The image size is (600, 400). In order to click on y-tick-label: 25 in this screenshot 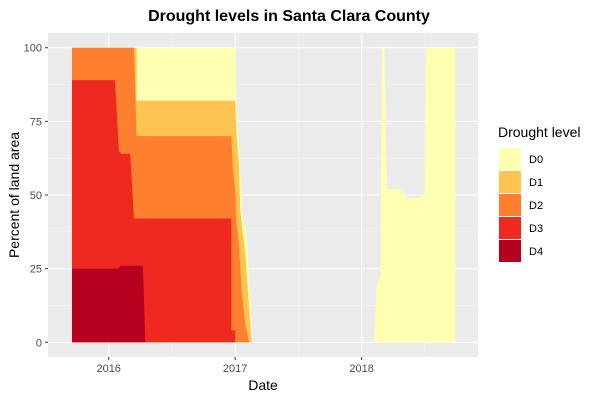, I will do `click(36, 270)`.